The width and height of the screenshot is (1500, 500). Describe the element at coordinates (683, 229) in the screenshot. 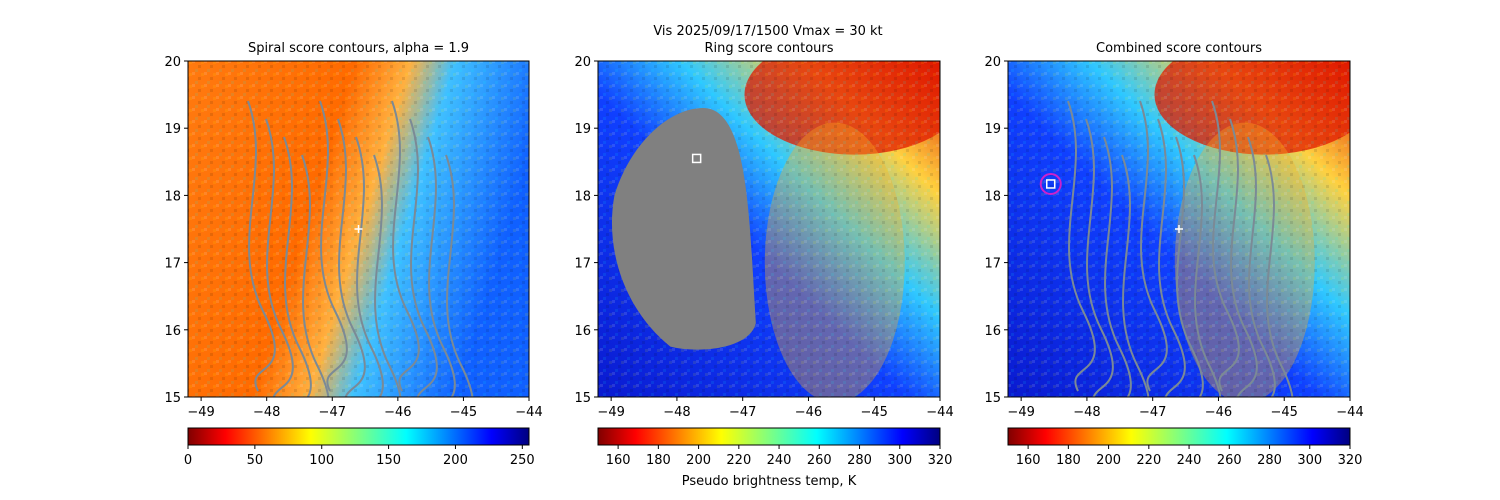

I see `masked-region` at that location.